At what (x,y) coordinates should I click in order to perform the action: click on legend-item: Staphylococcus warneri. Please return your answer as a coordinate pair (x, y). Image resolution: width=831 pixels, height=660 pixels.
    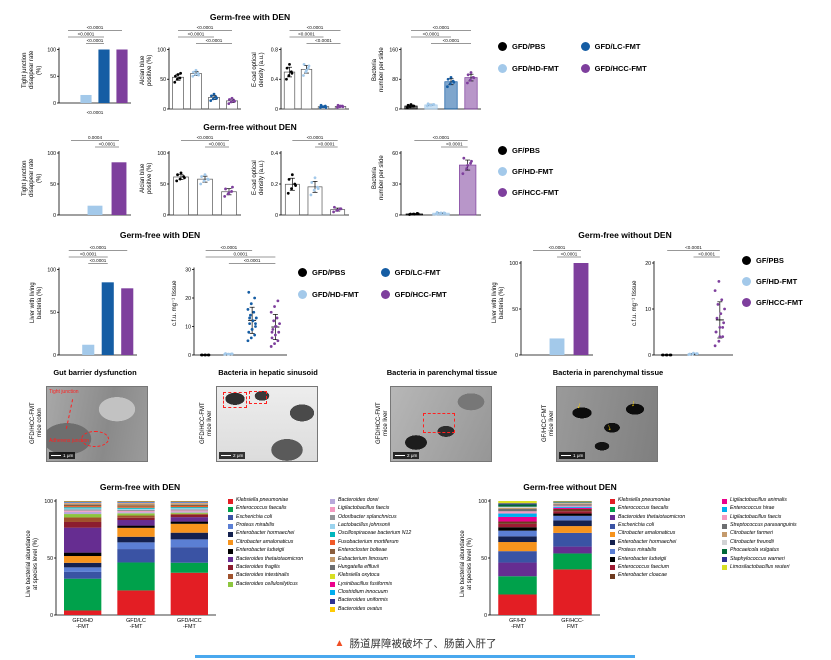
    Looking at the image, I should click on (759, 559).